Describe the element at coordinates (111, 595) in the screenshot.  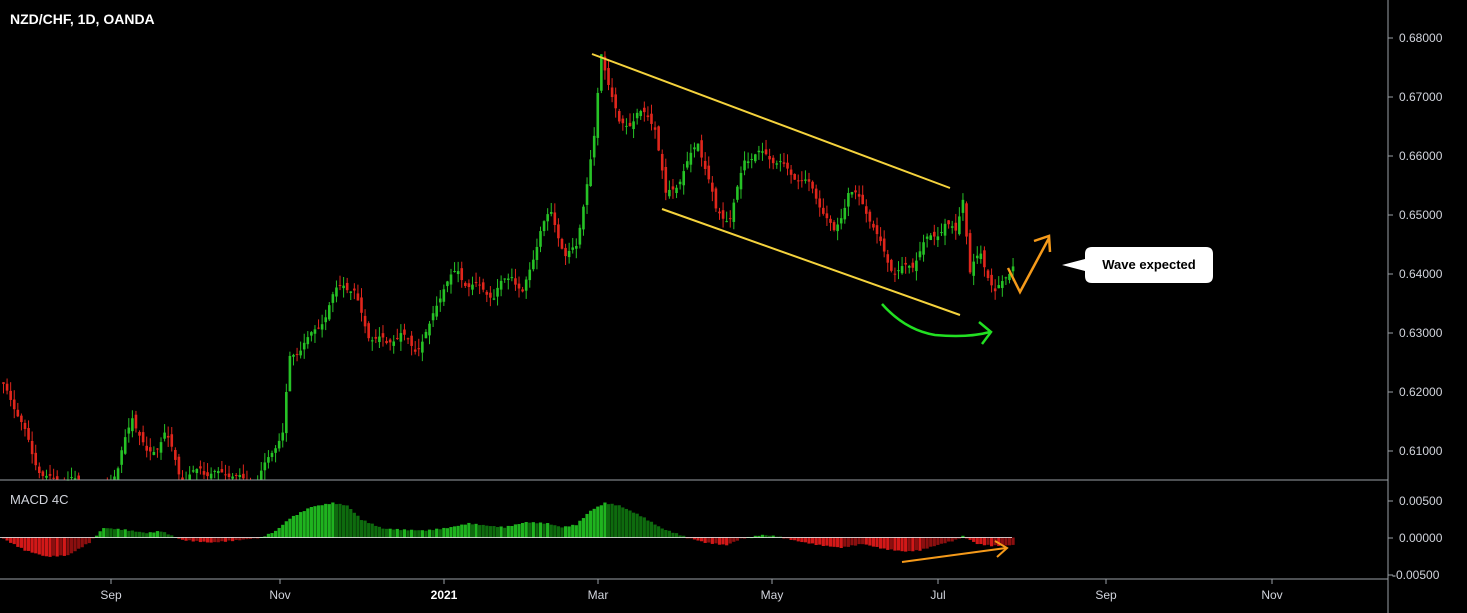
I see `time-tick-label: Sep` at that location.